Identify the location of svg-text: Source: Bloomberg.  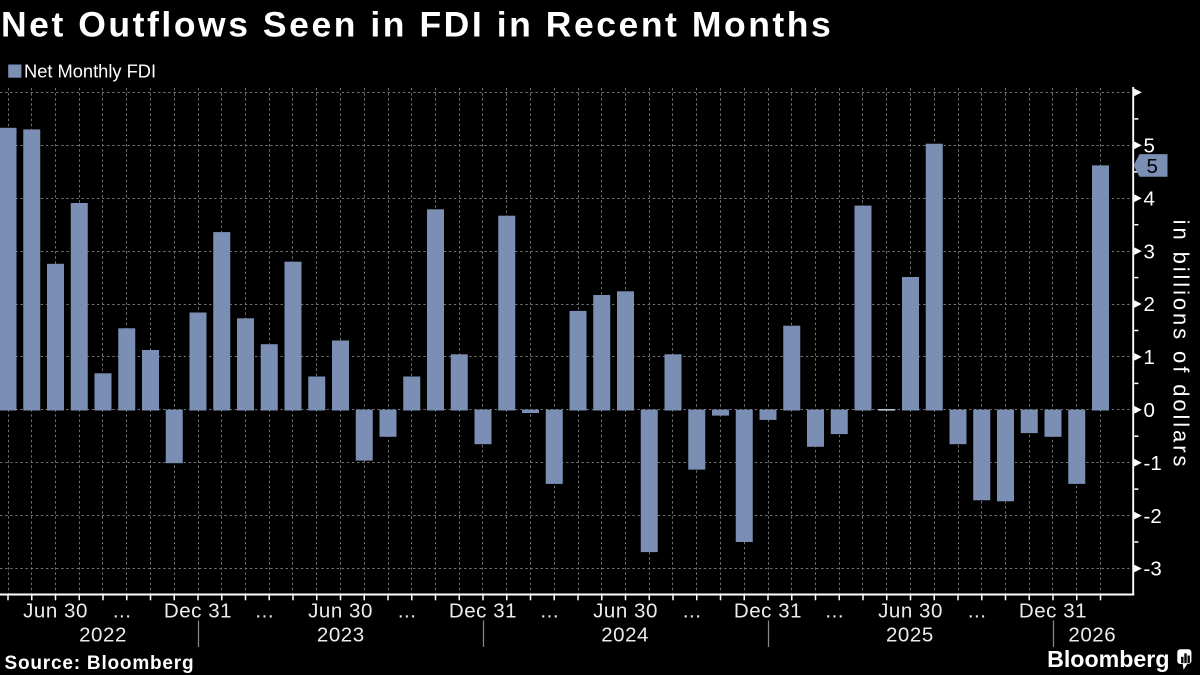
(100, 663).